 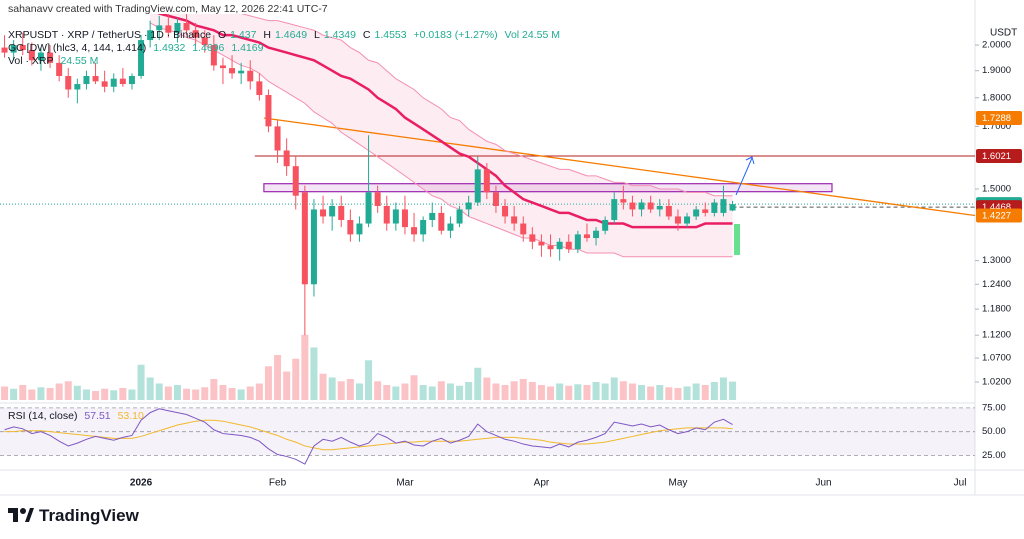 I want to click on zone, so click(x=548, y=188).